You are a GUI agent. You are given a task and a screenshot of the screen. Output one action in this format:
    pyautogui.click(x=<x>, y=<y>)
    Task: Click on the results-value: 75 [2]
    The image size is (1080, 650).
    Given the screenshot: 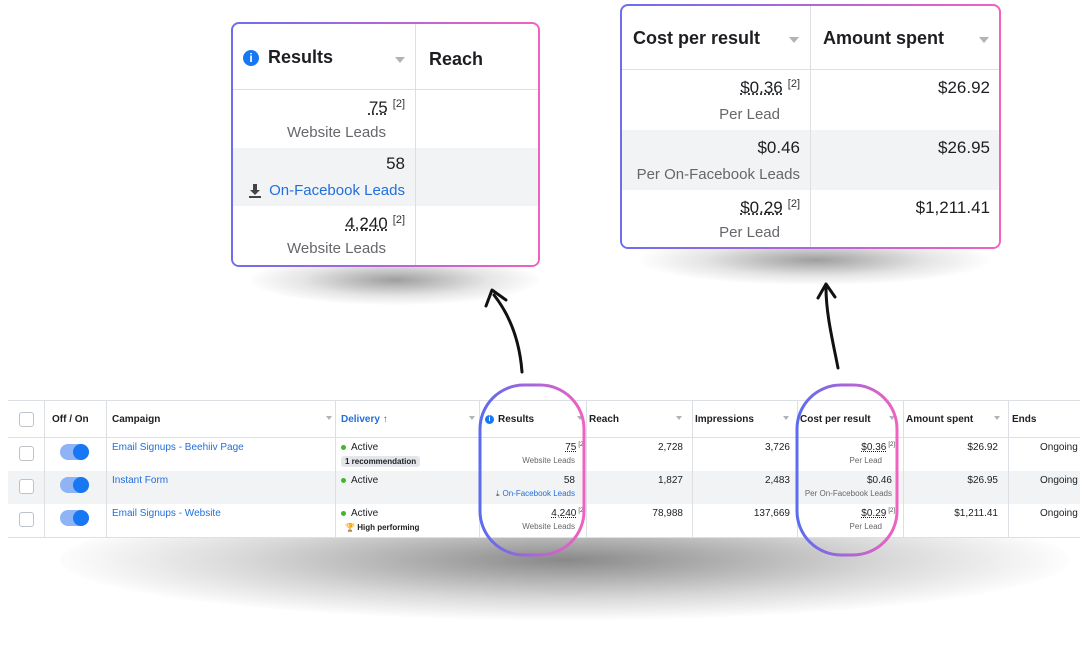 What is the action you would take?
    pyautogui.click(x=319, y=108)
    